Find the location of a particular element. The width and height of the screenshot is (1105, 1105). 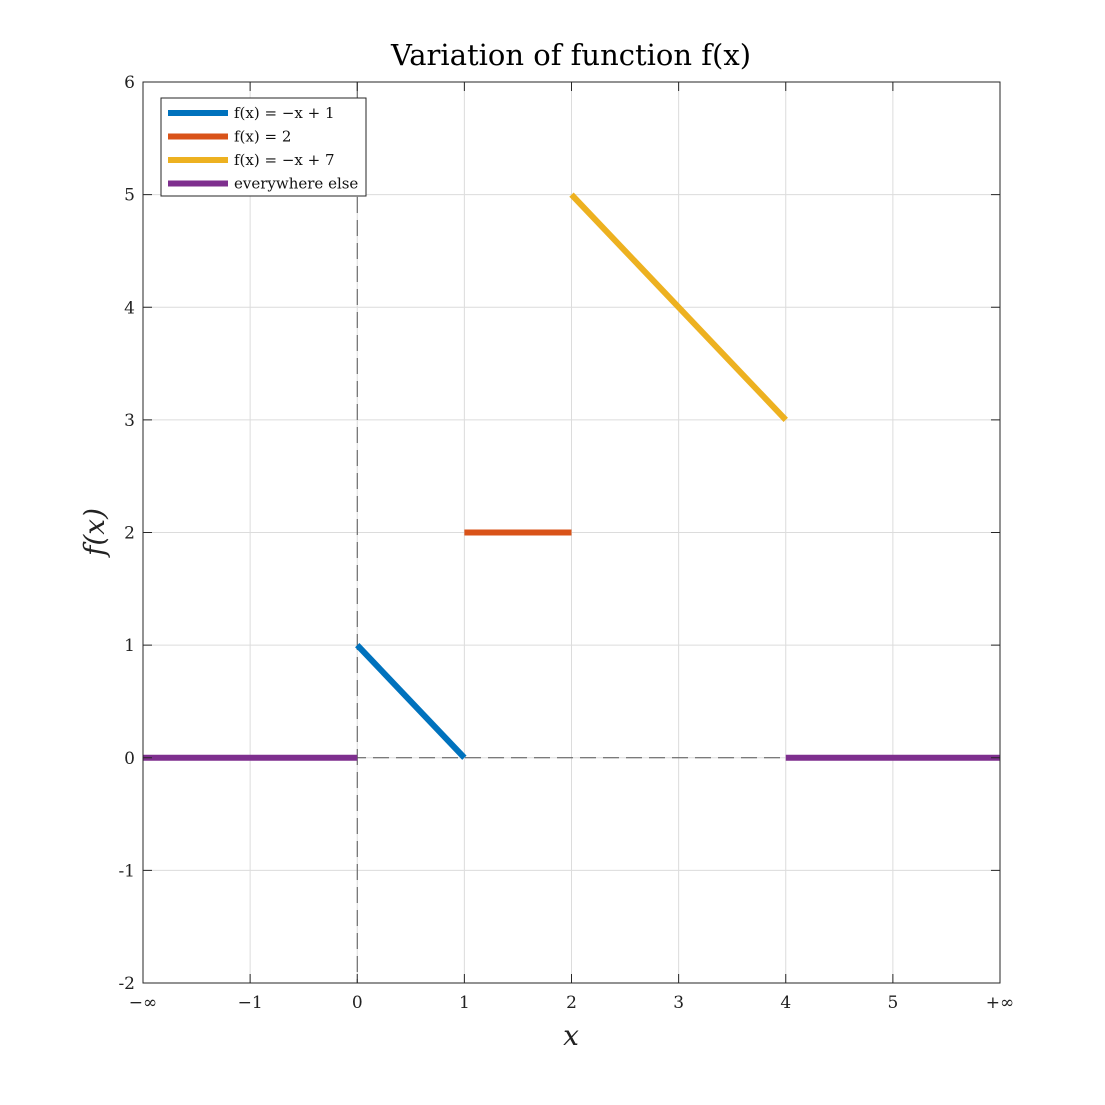

y-axis-label: f(x) is located at coordinates (94, 533).